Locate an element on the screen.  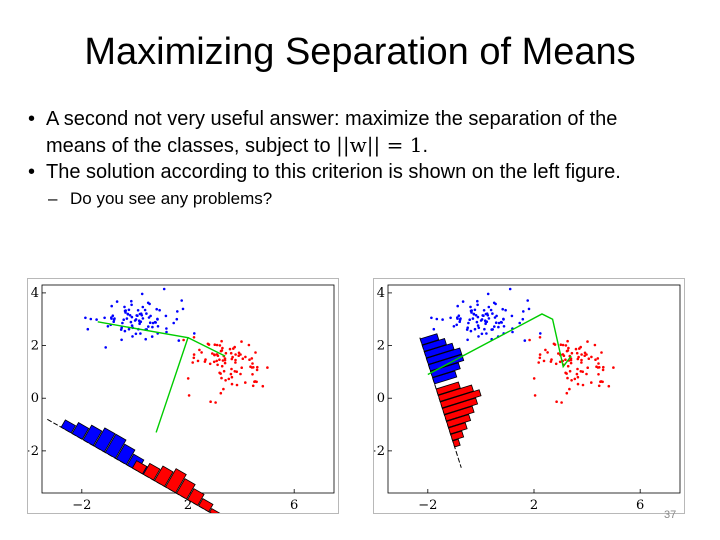
y-tick-label: 2 is located at coordinates (381, 346).